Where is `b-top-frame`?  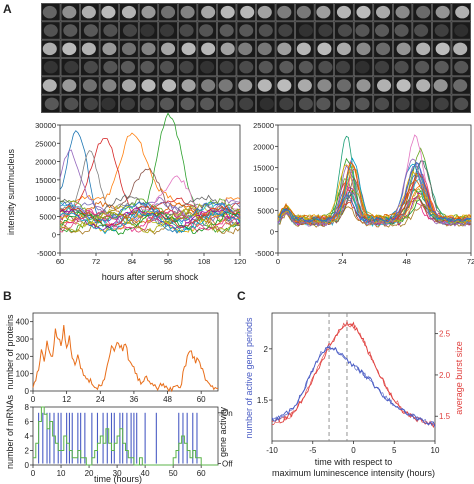 b-top-frame is located at coordinates (125, 352).